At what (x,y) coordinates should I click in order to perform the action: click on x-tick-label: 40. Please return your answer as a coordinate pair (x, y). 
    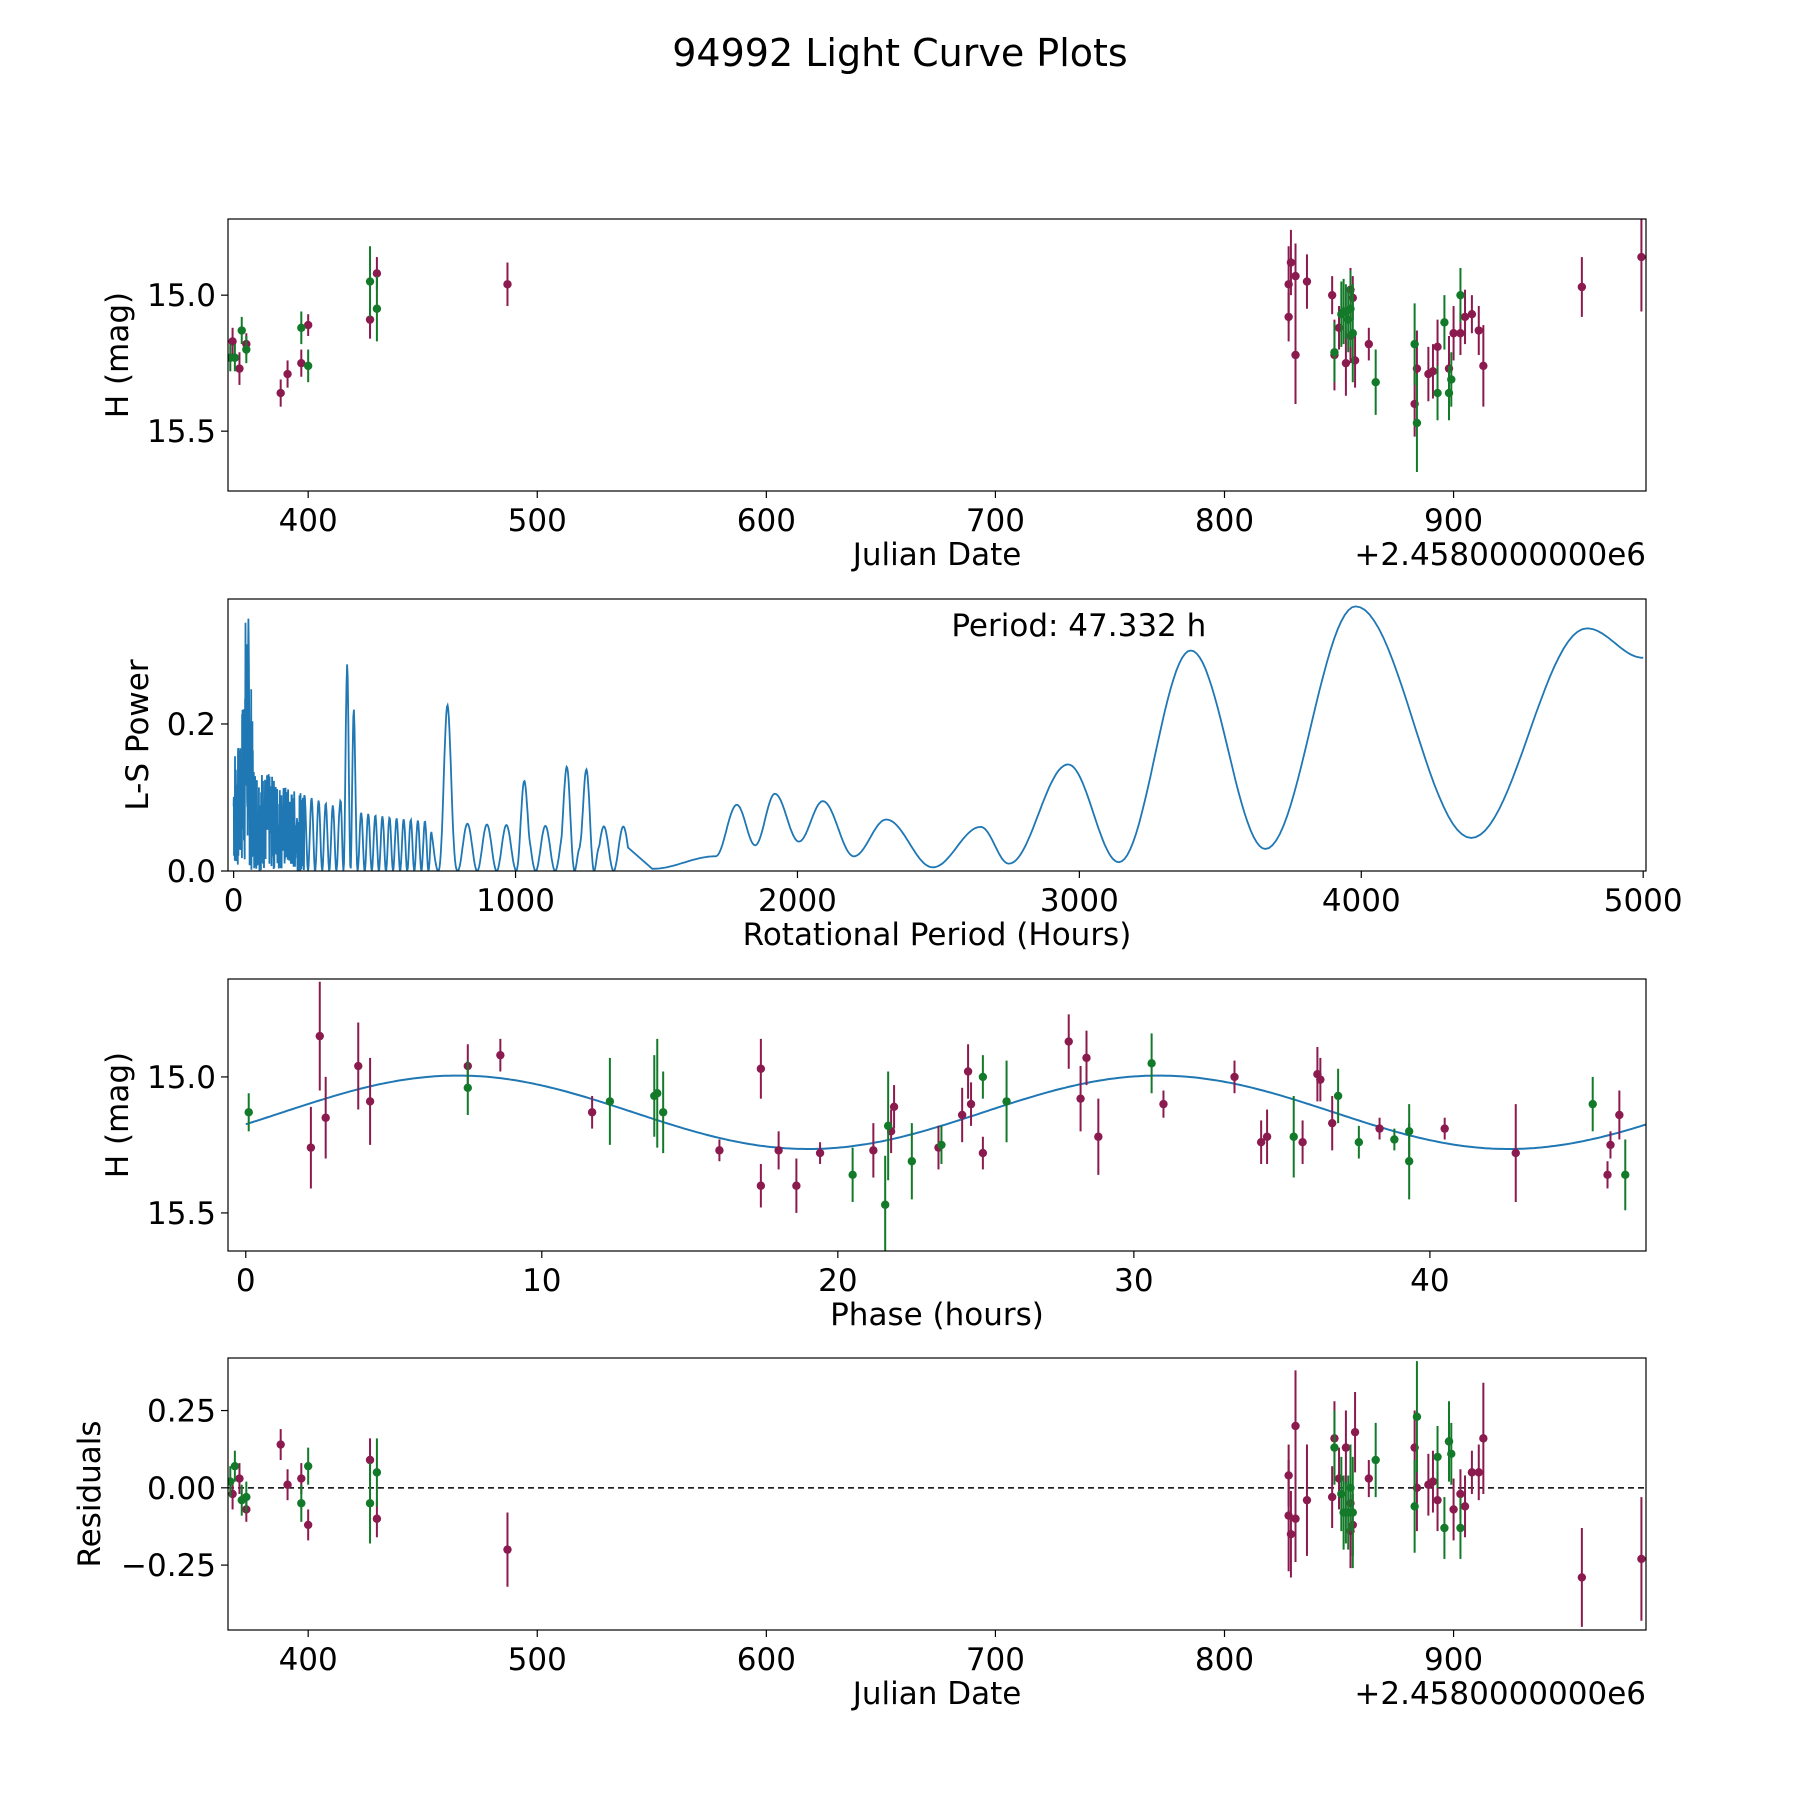
    Looking at the image, I should click on (1429, 1281).